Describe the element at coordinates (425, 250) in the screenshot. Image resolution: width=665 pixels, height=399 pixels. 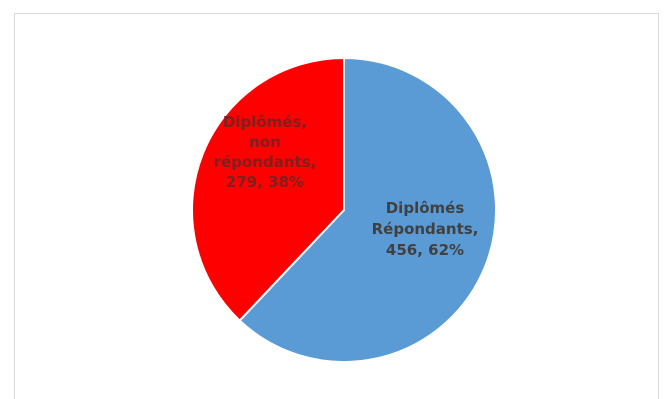
I see `pie-slice-label-line: 456, 62%` at that location.